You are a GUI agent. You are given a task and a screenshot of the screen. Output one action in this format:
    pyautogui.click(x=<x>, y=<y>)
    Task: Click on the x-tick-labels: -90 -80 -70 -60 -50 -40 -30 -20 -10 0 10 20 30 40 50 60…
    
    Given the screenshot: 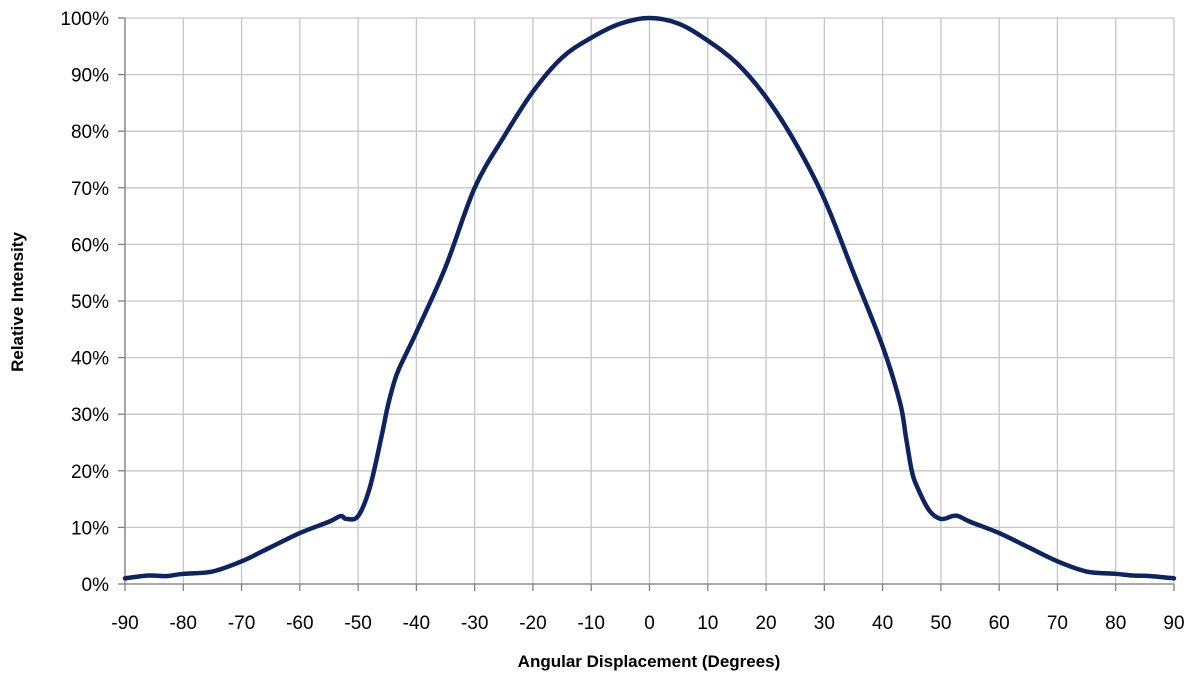 What is the action you would take?
    pyautogui.click(x=647, y=623)
    